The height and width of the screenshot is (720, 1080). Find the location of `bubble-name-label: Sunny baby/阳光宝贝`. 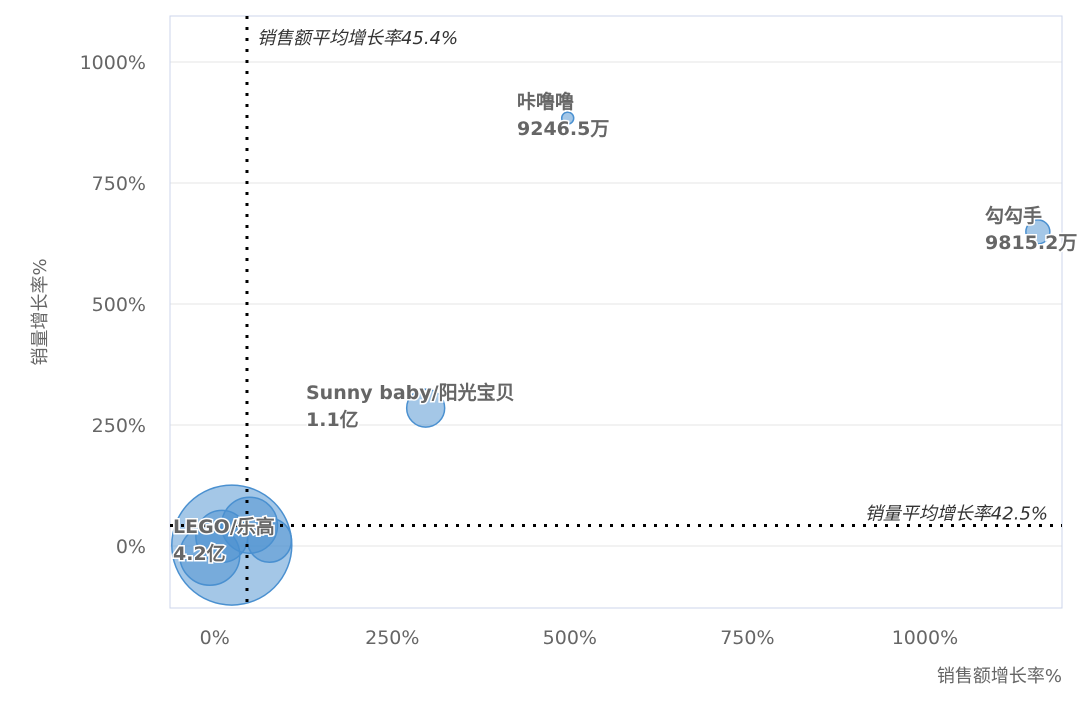

bubble-name-label: Sunny baby/阳光宝贝 is located at coordinates (410, 392).